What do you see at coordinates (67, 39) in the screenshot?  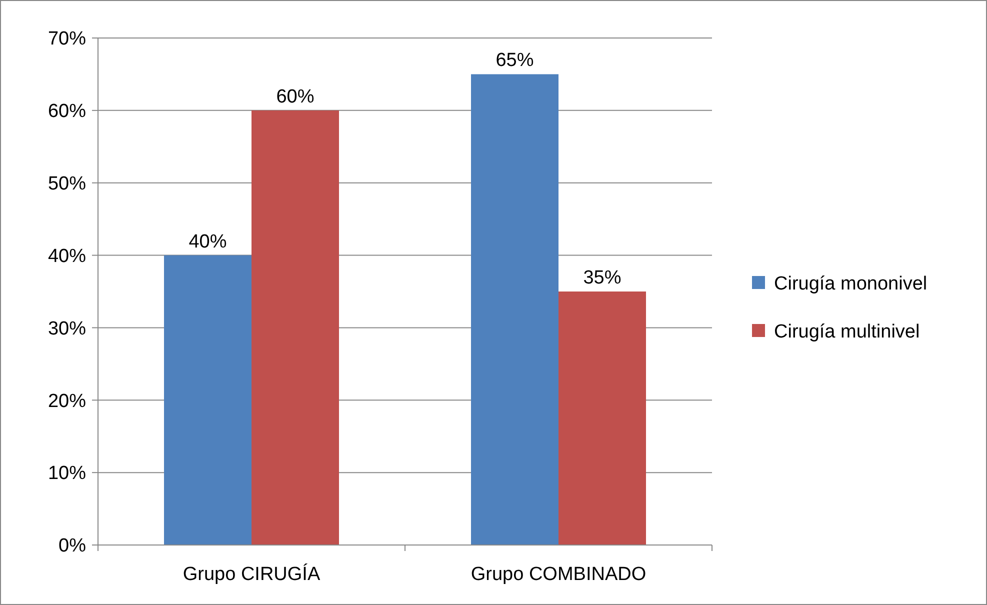 I see `y-tick-label: 70%` at bounding box center [67, 39].